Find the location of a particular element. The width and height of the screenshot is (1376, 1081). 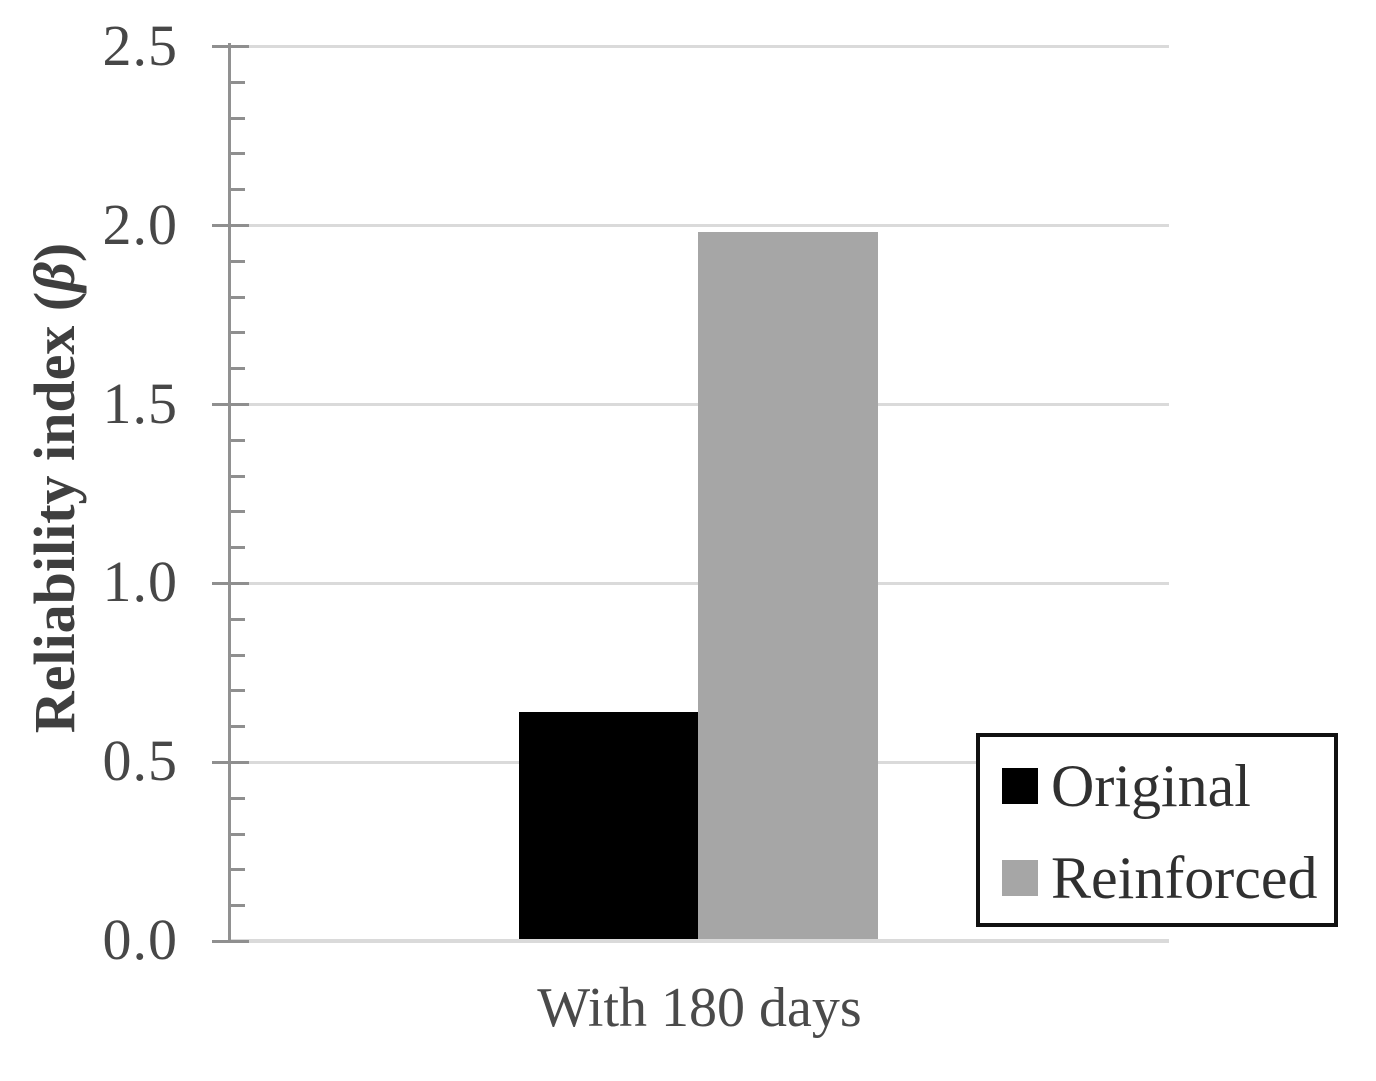

y-tick-label-2-0: 2.0 is located at coordinates (140, 224).